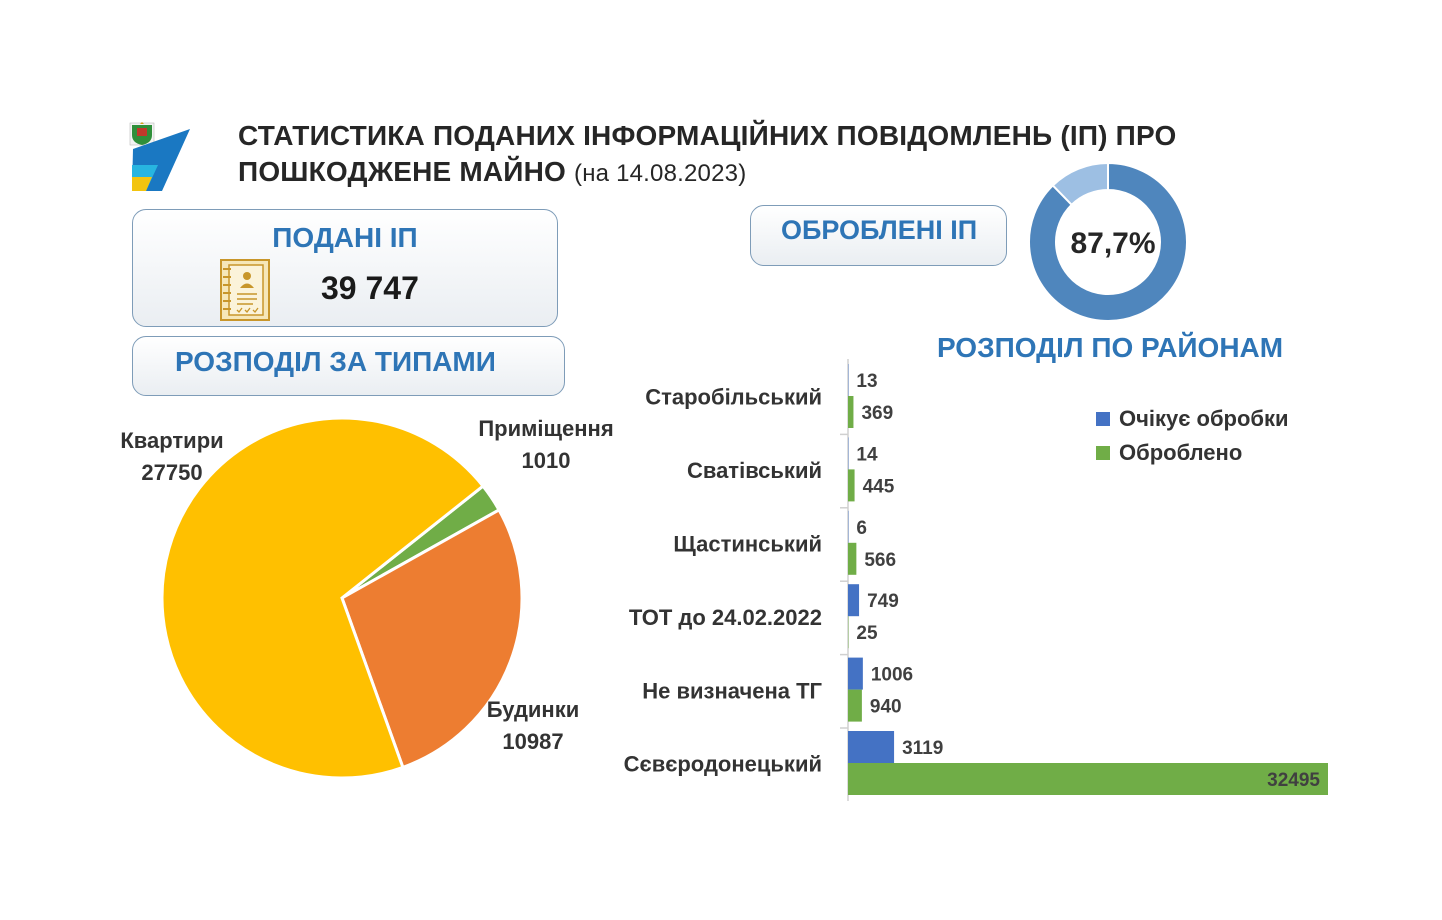 This screenshot has width=1442, height=920. Describe the element at coordinates (754, 470) in the screenshot. I see `bar-category-label: Сватівський` at that location.